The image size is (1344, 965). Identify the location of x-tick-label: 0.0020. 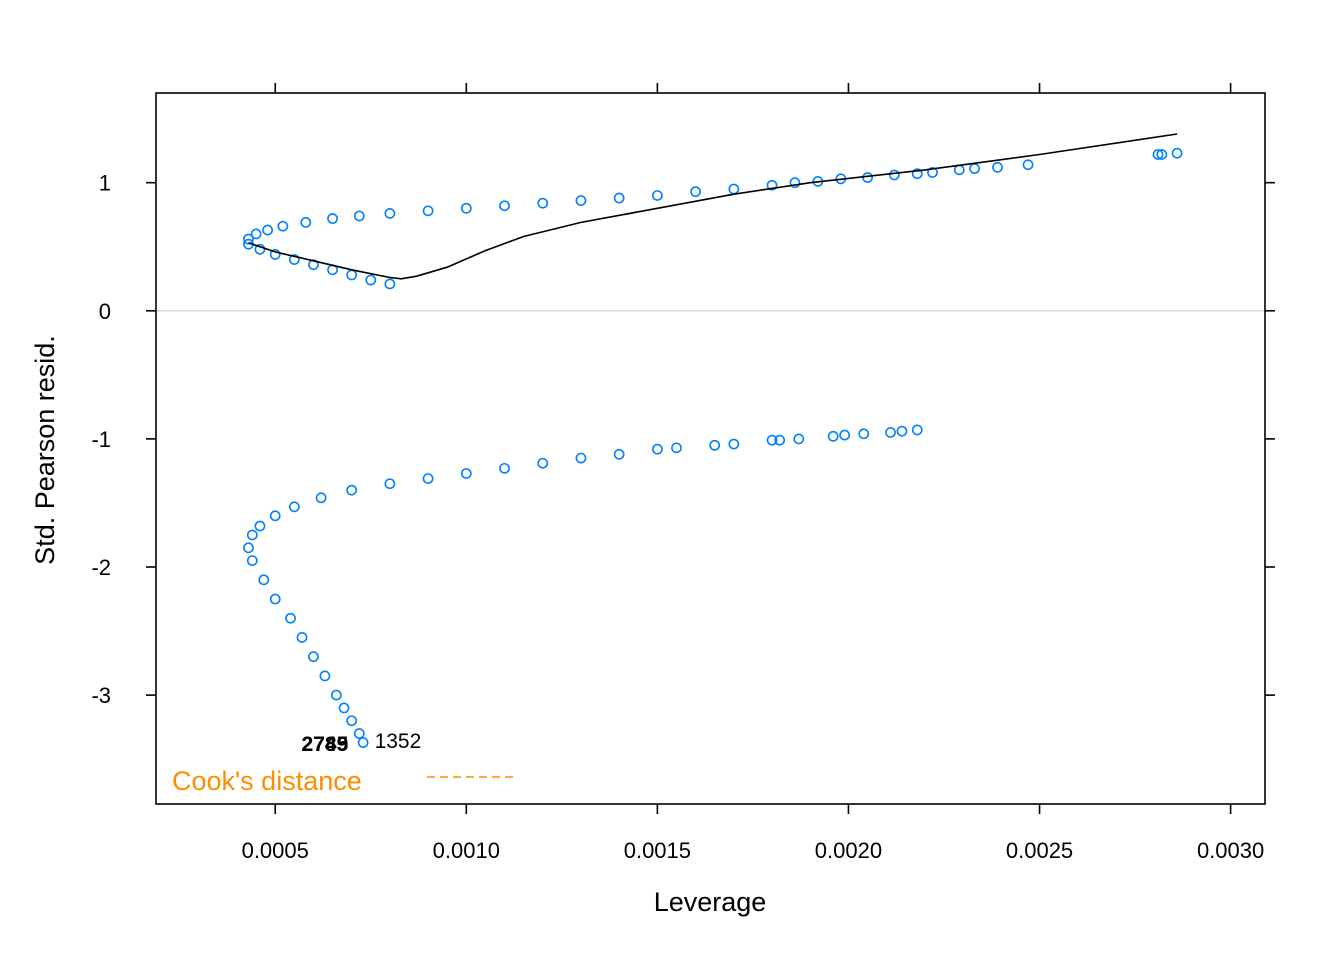
(848, 850).